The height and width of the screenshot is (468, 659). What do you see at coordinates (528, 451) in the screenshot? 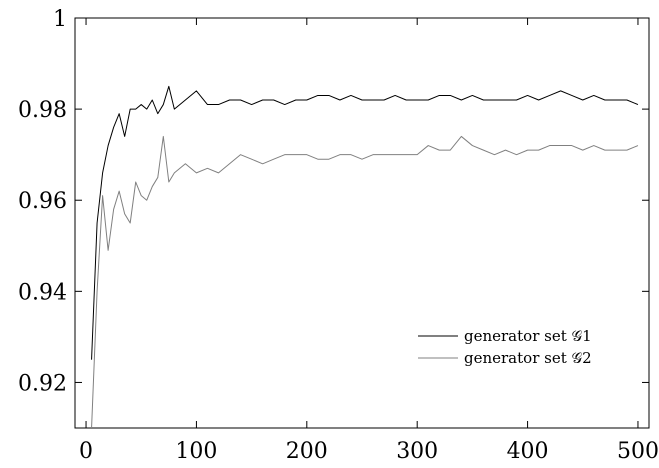
I see `x-tick-label: 400` at bounding box center [528, 451].